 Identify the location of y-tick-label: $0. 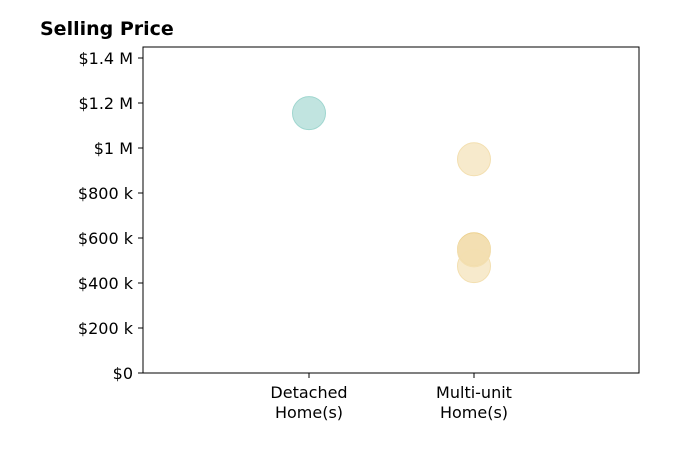
(123, 373).